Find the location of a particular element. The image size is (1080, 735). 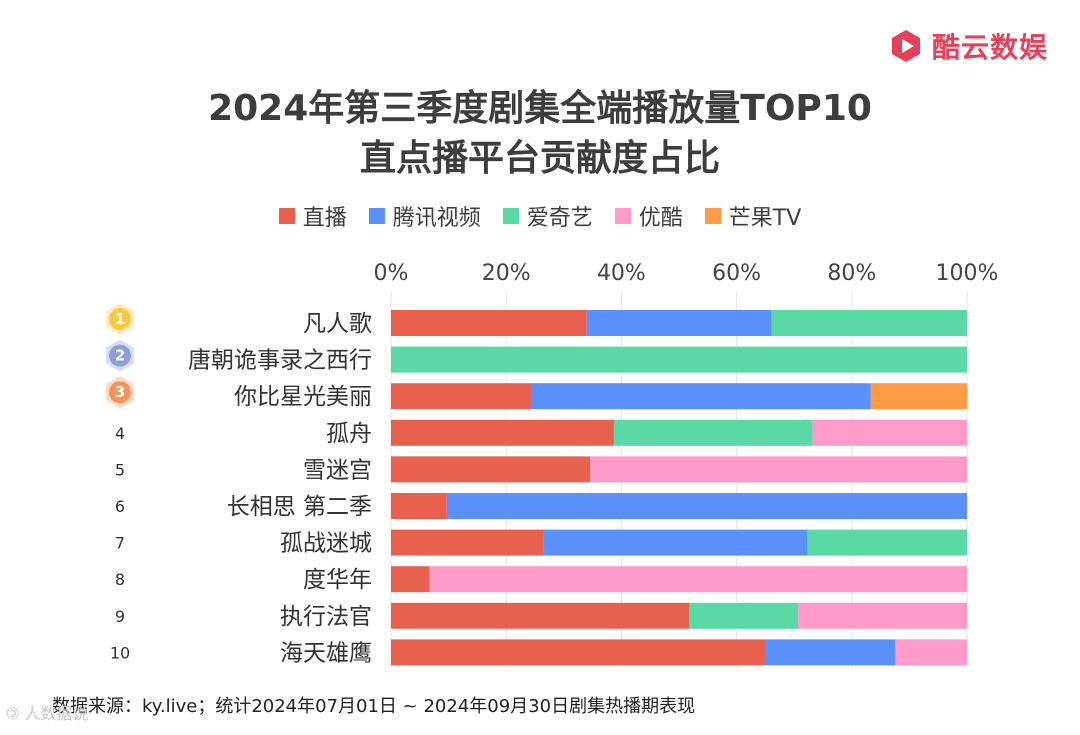

rank-number: 1 is located at coordinates (120, 319).